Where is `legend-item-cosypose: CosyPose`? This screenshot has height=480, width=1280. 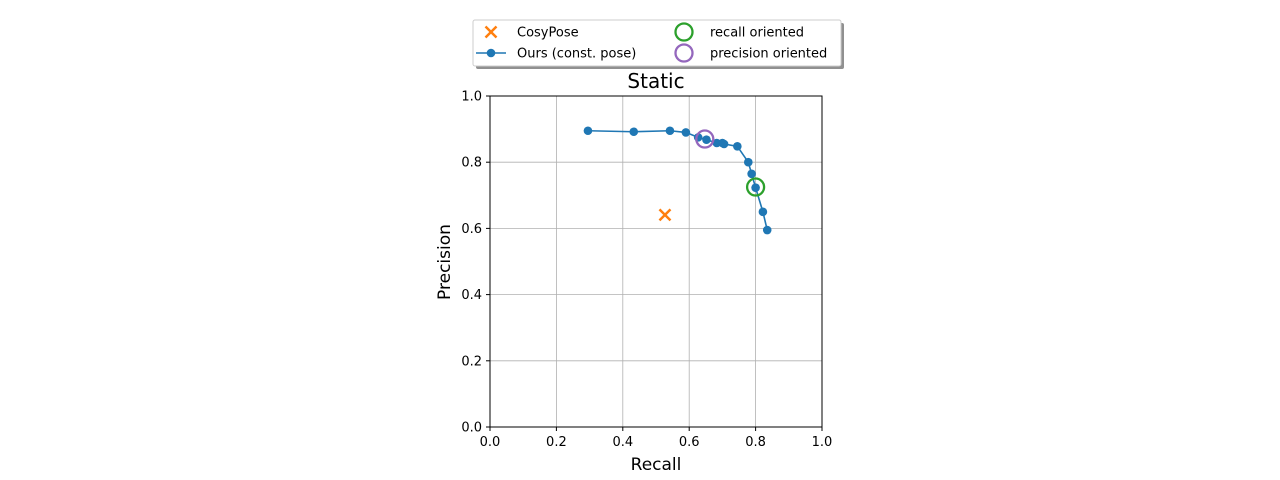 legend-item-cosypose: CosyPose is located at coordinates (531, 33).